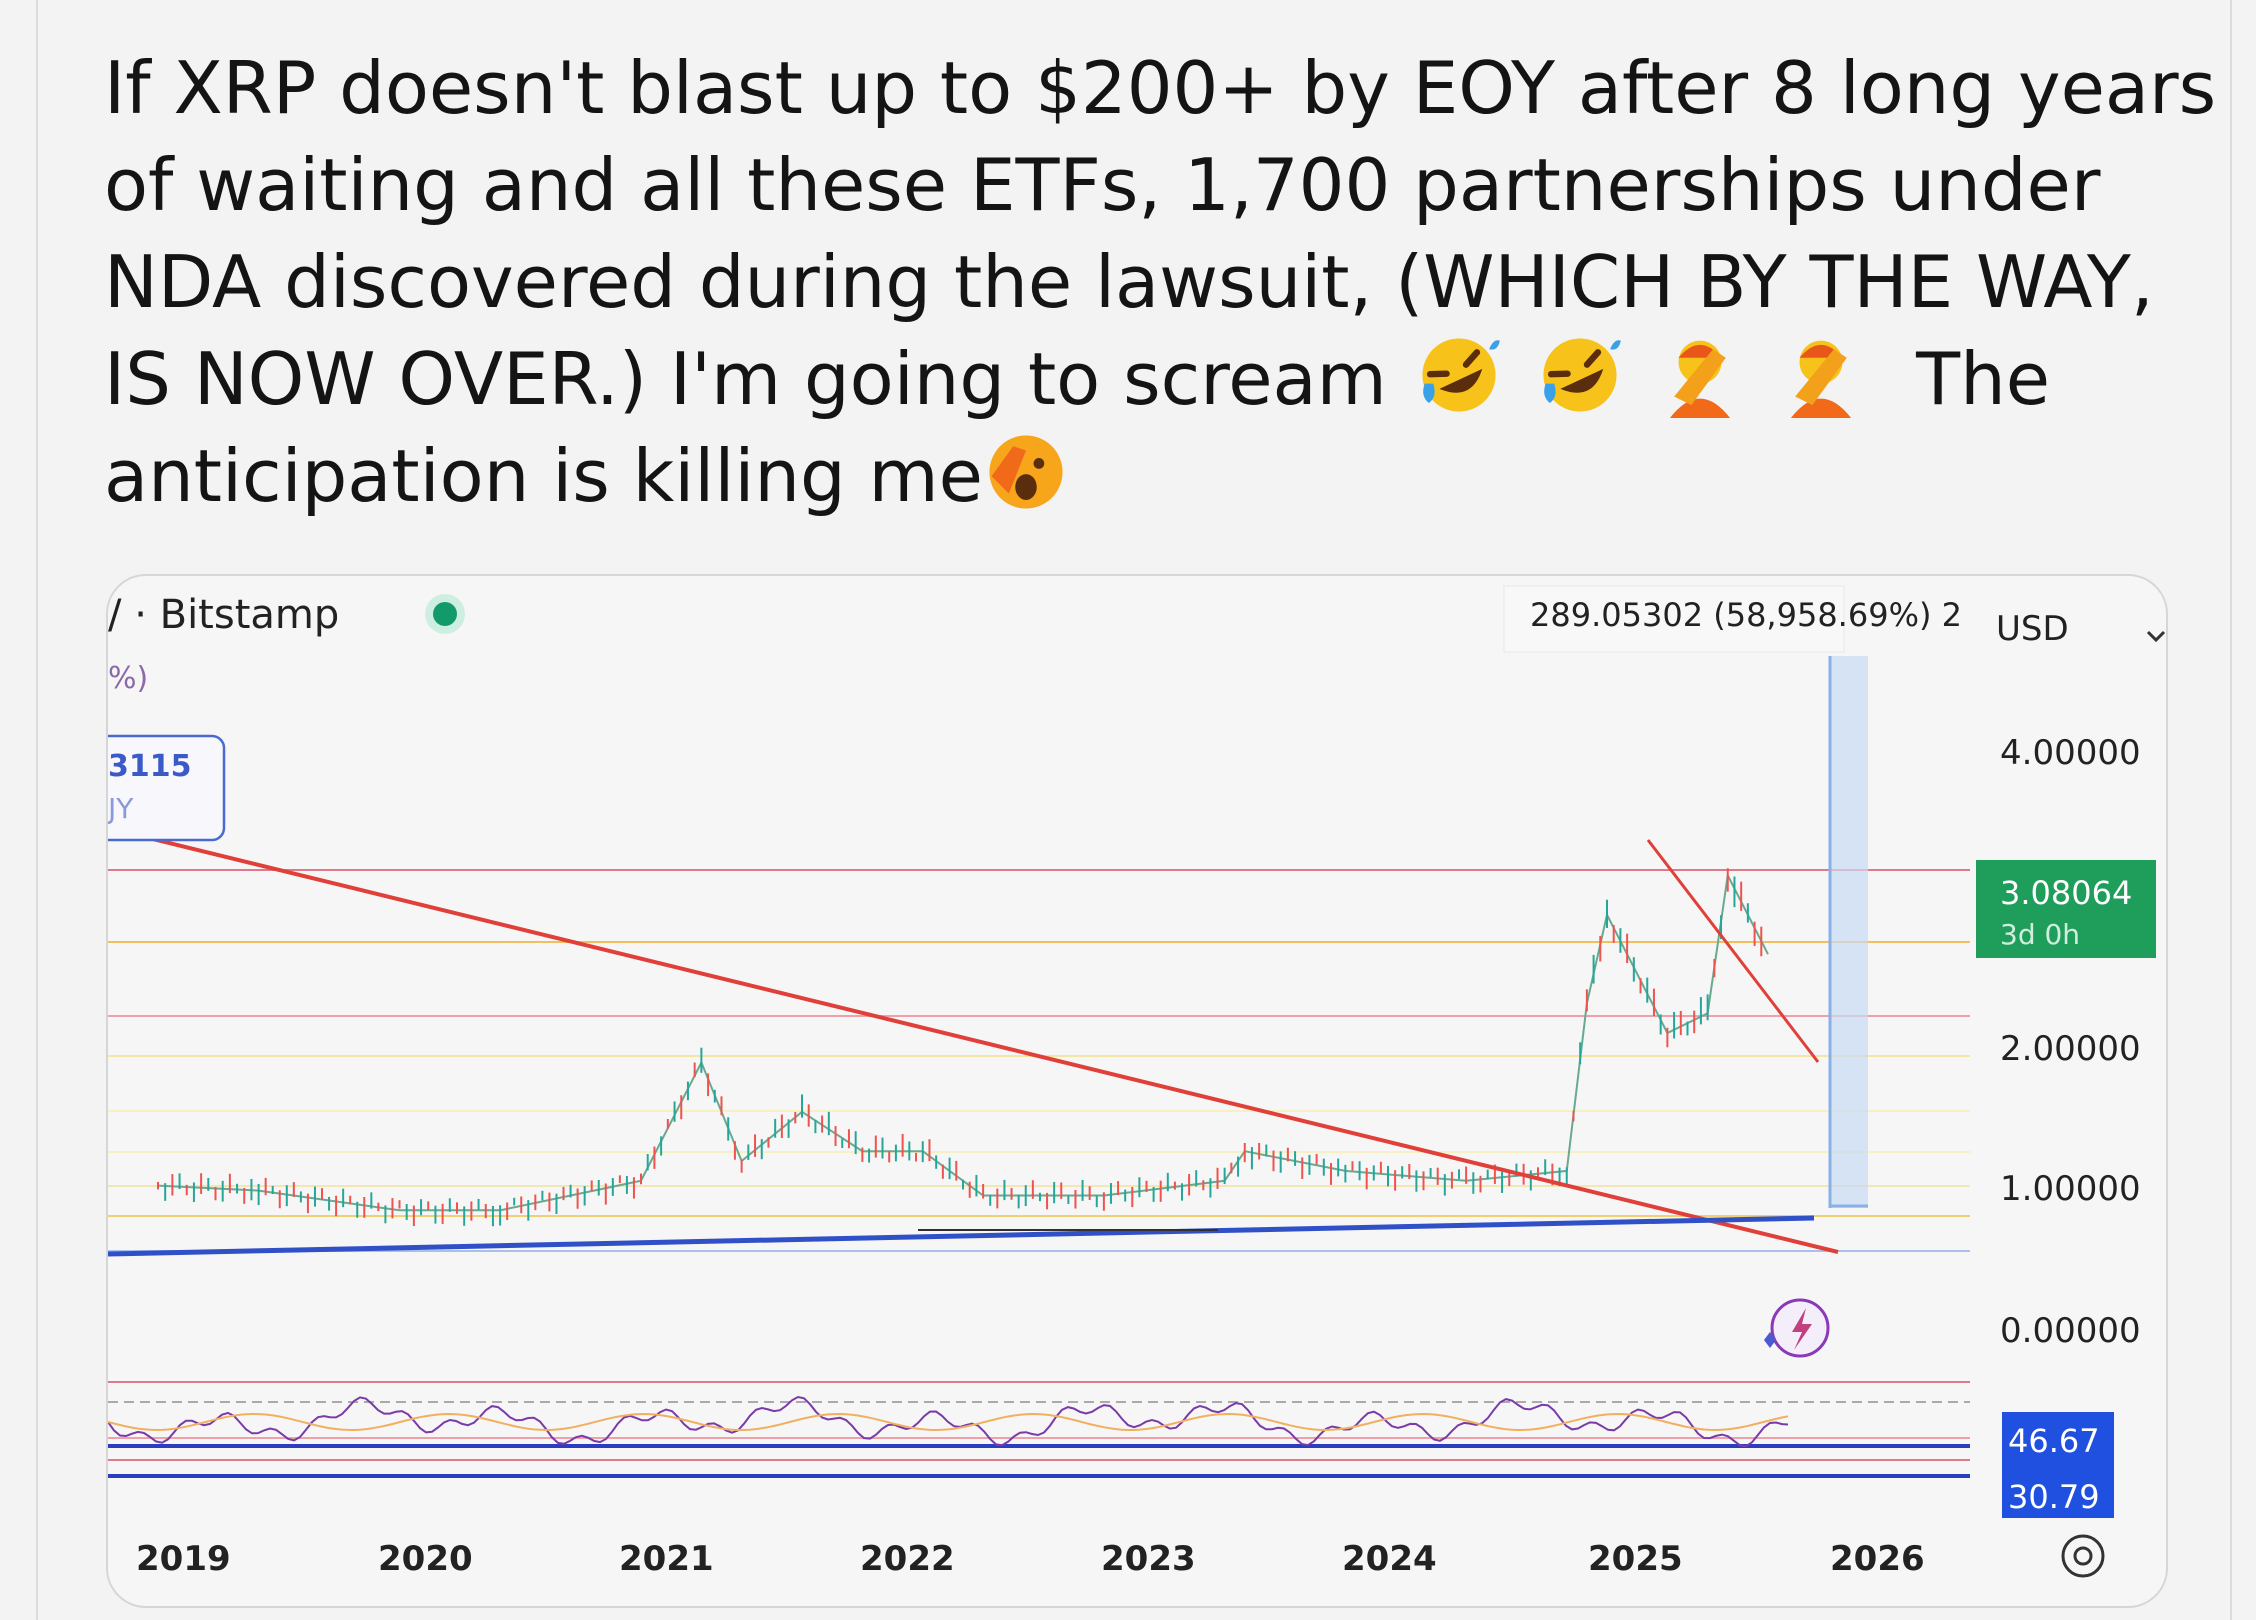 This screenshot has height=1620, width=2256. Describe the element at coordinates (150, 766) in the screenshot. I see `price-box-value: 3115` at that location.